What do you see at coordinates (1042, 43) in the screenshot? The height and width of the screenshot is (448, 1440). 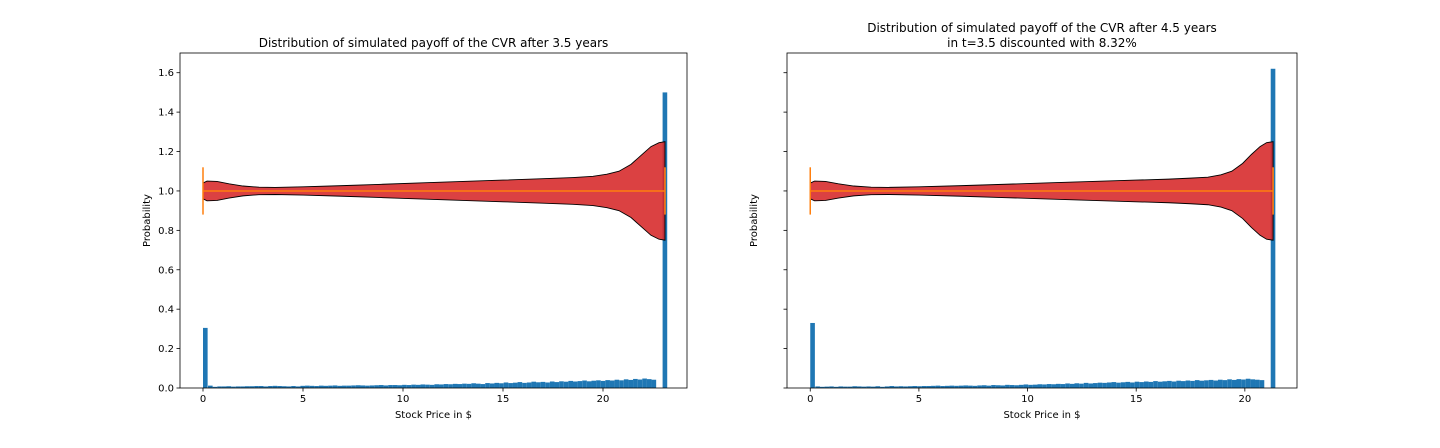 I see `chart-title: in t=3.5 discounted with 8.32%` at bounding box center [1042, 43].